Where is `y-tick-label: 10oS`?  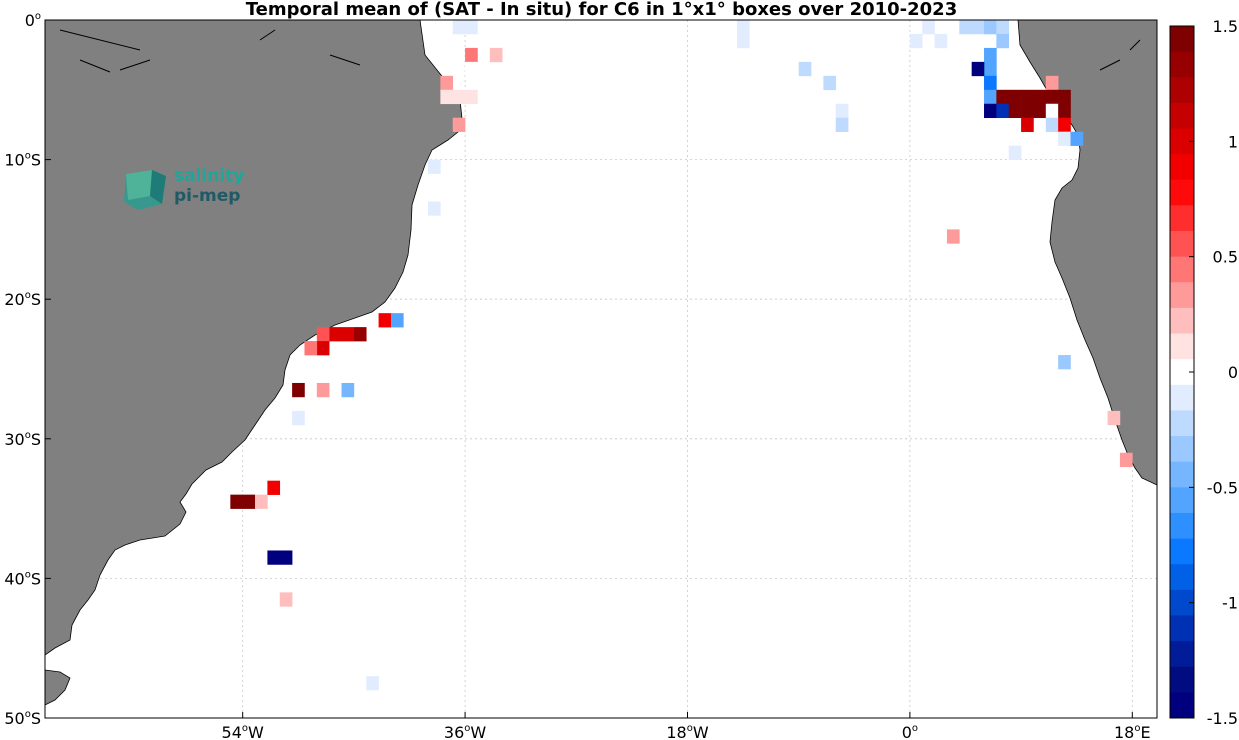
y-tick-label: 10oS is located at coordinates (22, 160).